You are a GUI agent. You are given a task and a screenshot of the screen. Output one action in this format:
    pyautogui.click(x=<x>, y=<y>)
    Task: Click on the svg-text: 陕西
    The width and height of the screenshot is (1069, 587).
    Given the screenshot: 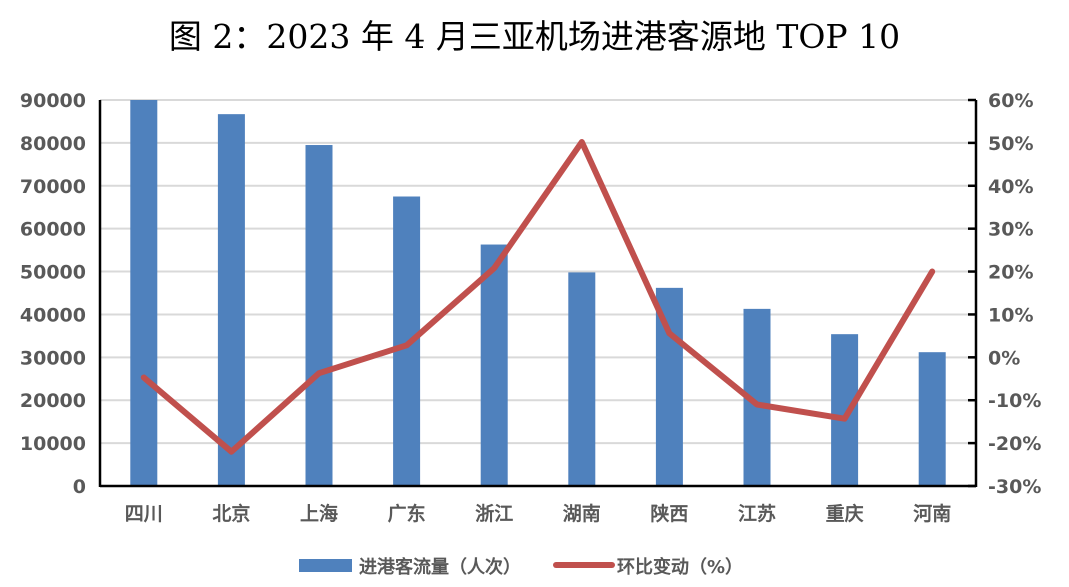 What is the action you would take?
    pyautogui.click(x=669, y=513)
    